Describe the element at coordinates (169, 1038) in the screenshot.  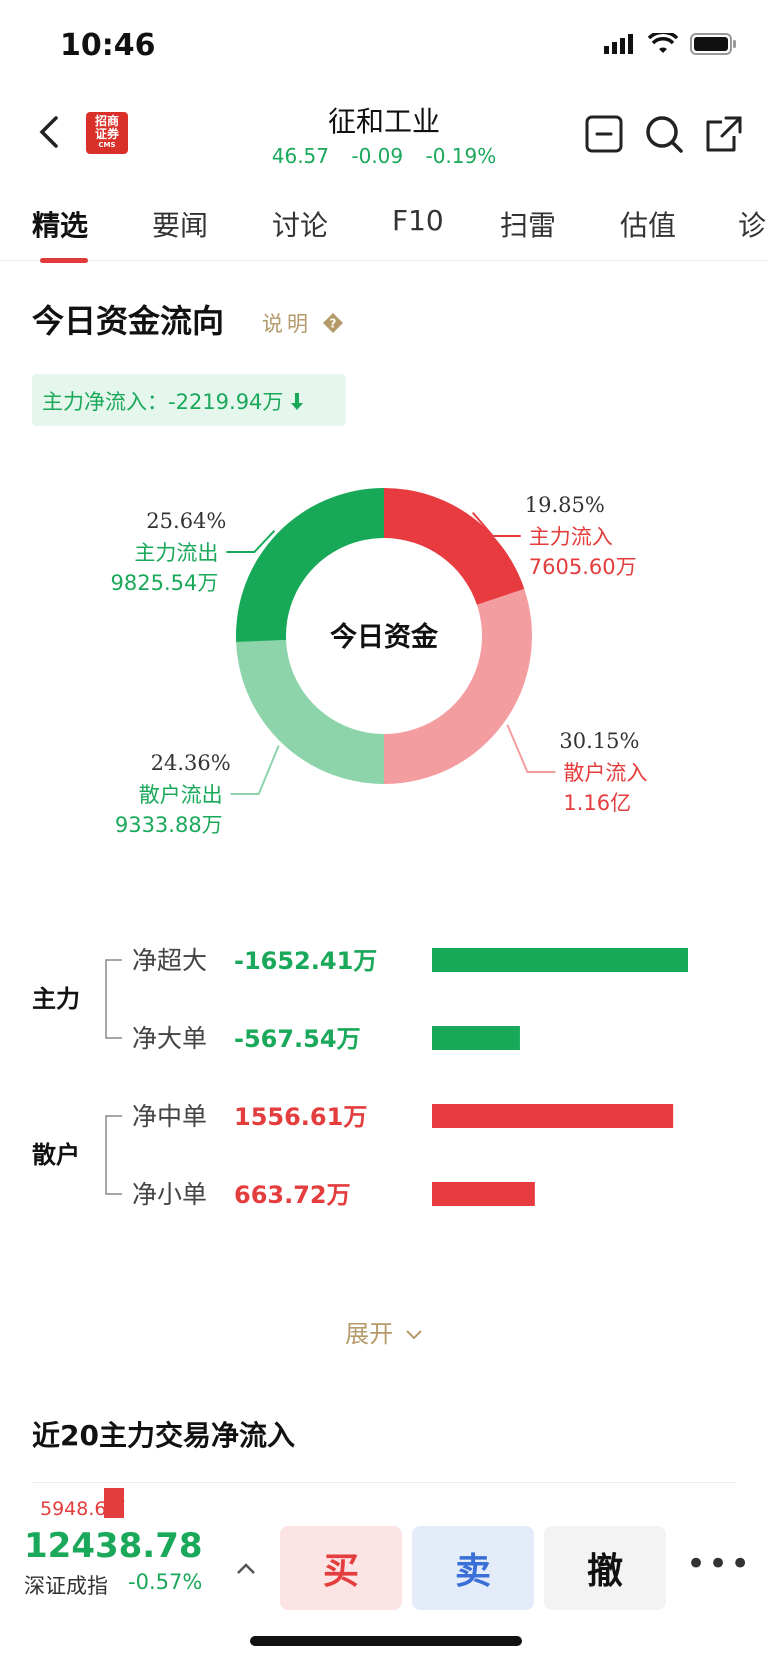
I see `row-label: 净大单` at that location.